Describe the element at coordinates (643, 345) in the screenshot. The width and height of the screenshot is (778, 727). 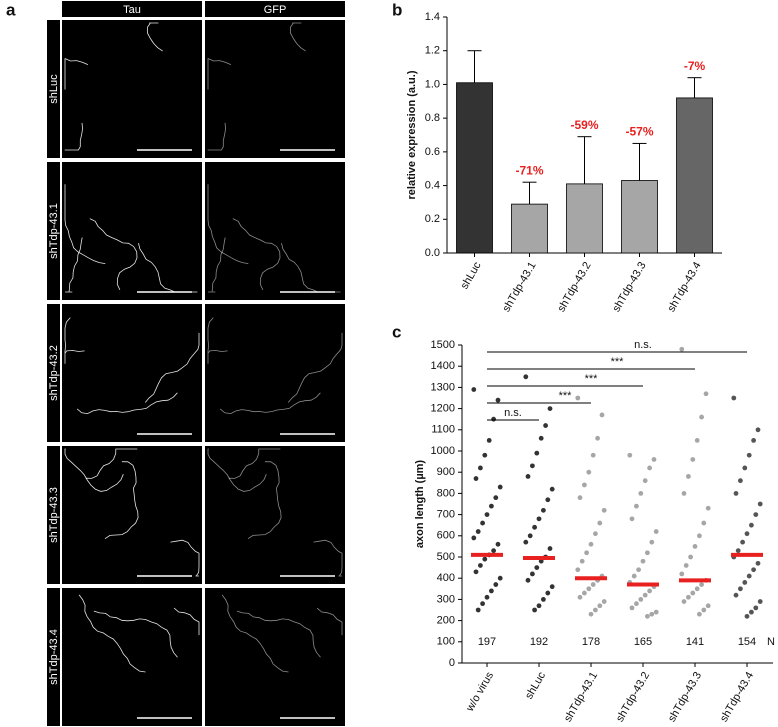
I see `significance-label: n.s.` at that location.